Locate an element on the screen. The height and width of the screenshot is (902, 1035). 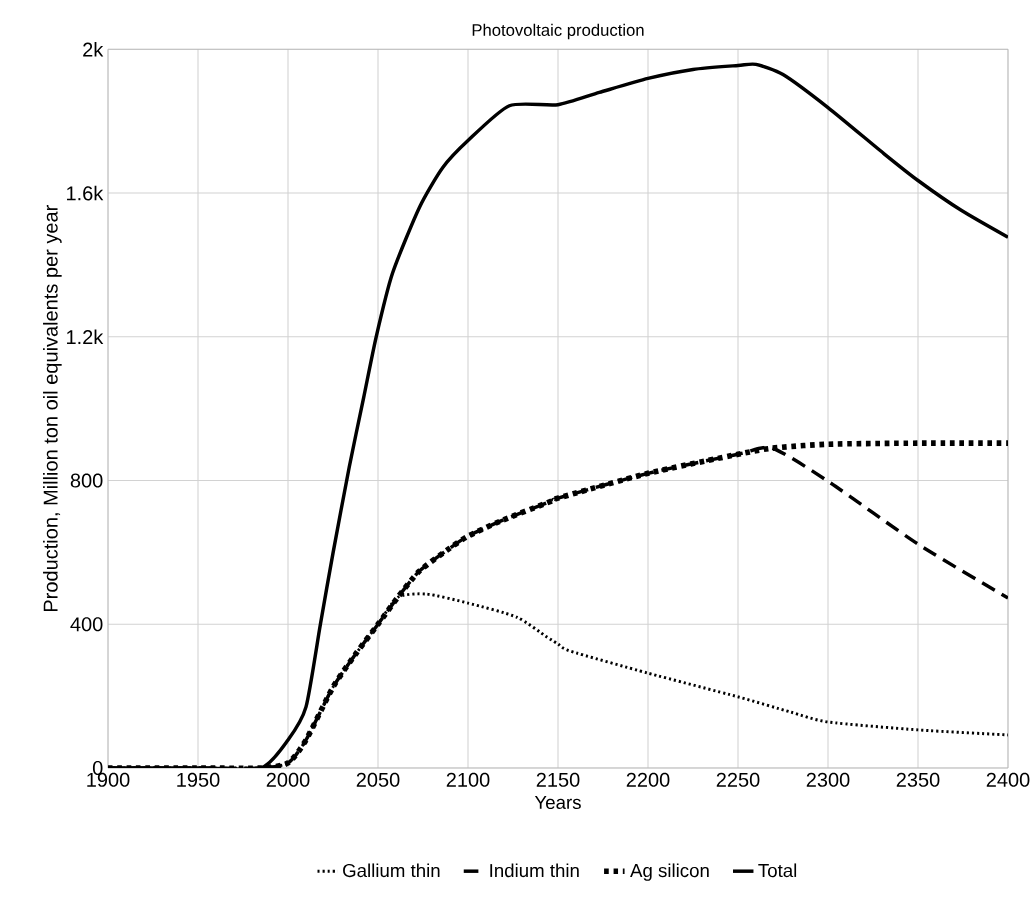
y-tick-label: 1.6k is located at coordinates (85, 193).